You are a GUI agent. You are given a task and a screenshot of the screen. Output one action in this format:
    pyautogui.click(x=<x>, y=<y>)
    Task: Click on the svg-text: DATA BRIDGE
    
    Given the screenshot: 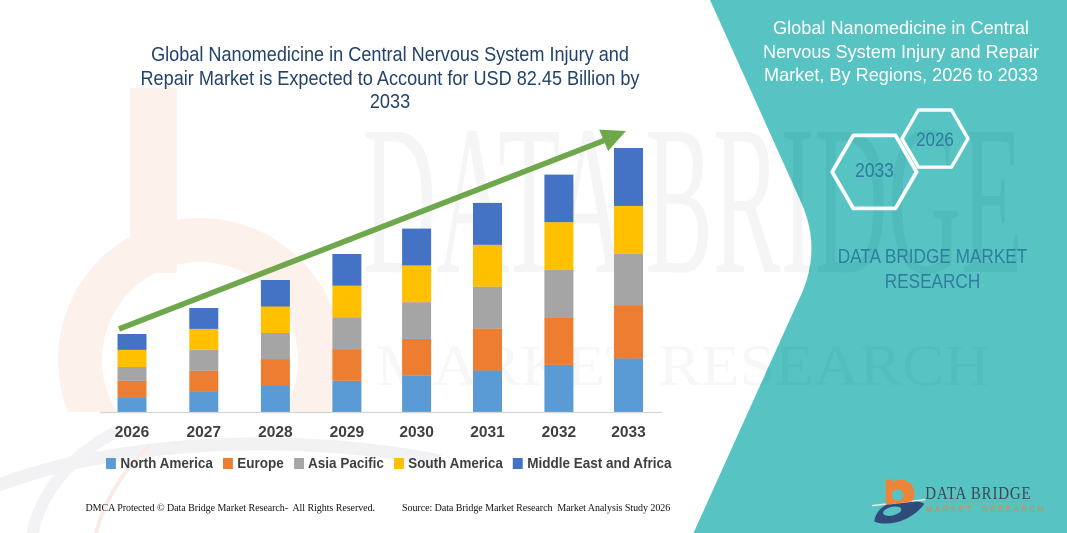 What is the action you would take?
    pyautogui.click(x=978, y=493)
    